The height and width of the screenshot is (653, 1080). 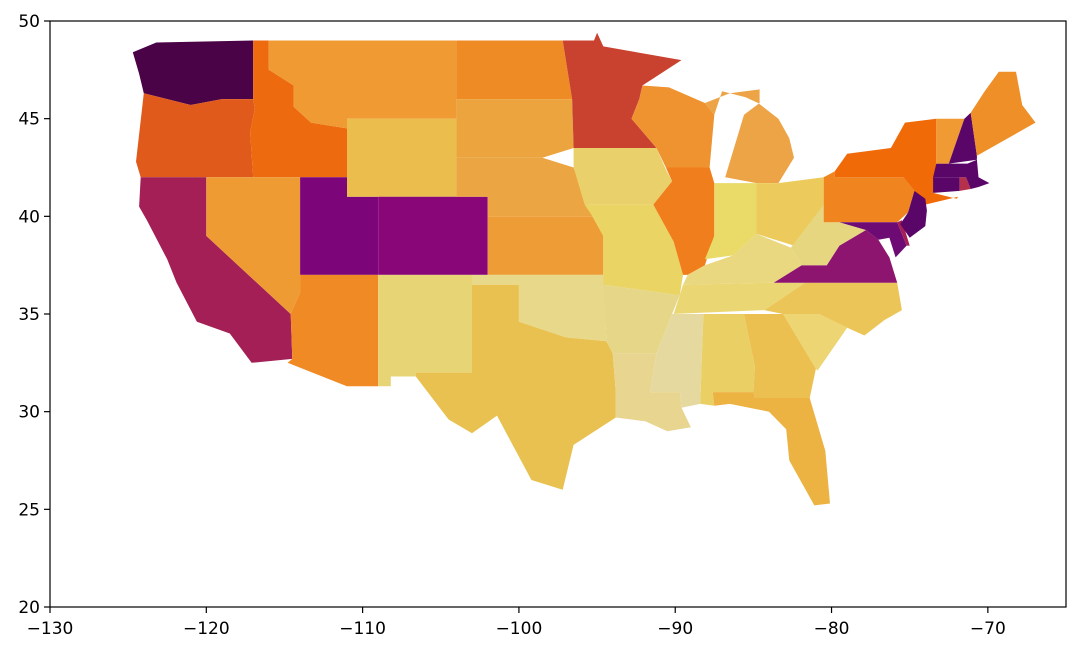 I want to click on state-washington, so click(x=193, y=72).